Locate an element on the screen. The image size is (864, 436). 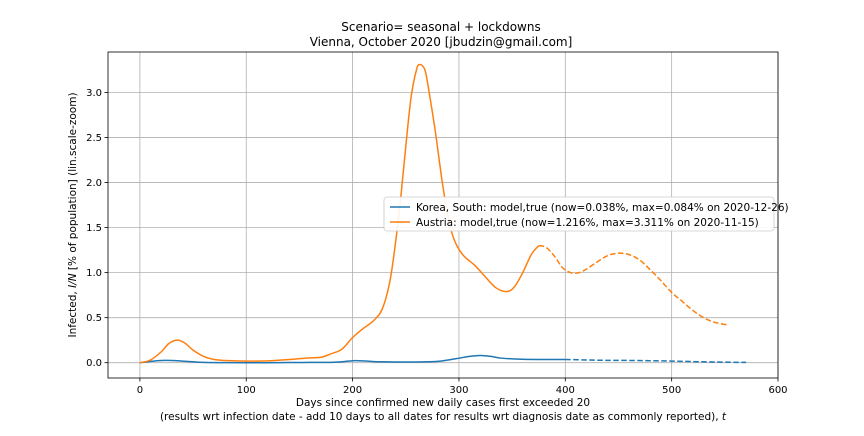
legend-box is located at coordinates (579, 214).